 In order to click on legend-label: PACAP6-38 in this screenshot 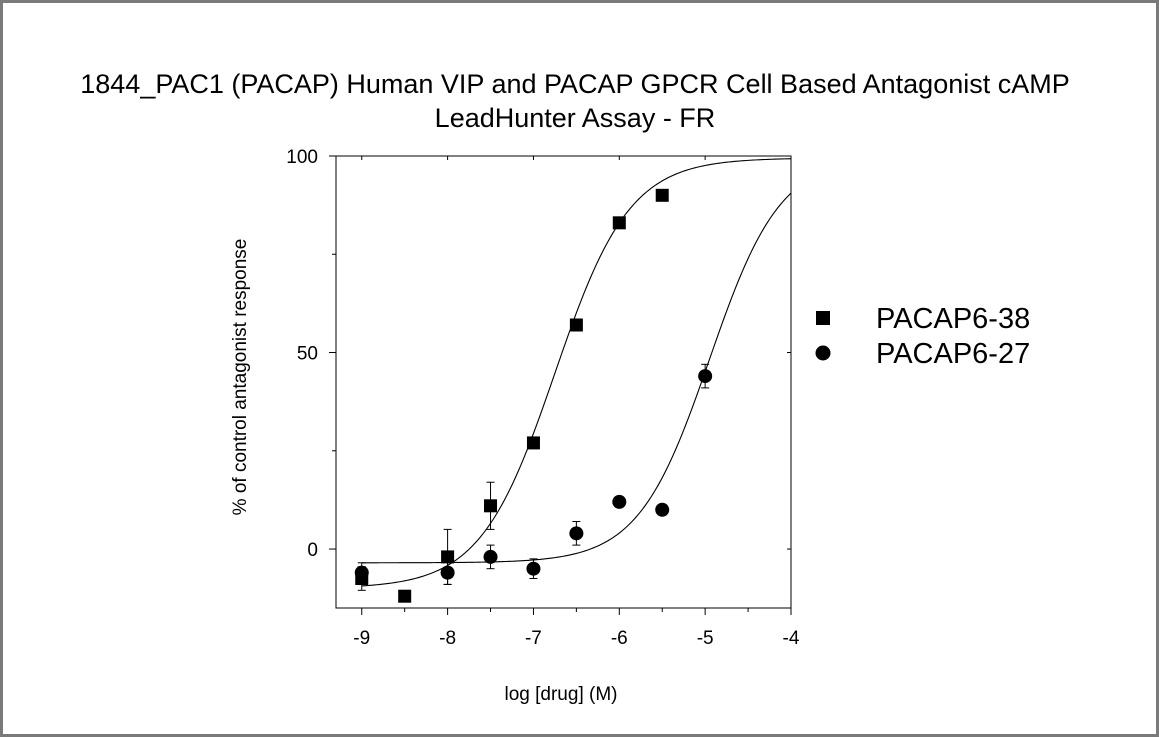, I will do `click(953, 319)`.